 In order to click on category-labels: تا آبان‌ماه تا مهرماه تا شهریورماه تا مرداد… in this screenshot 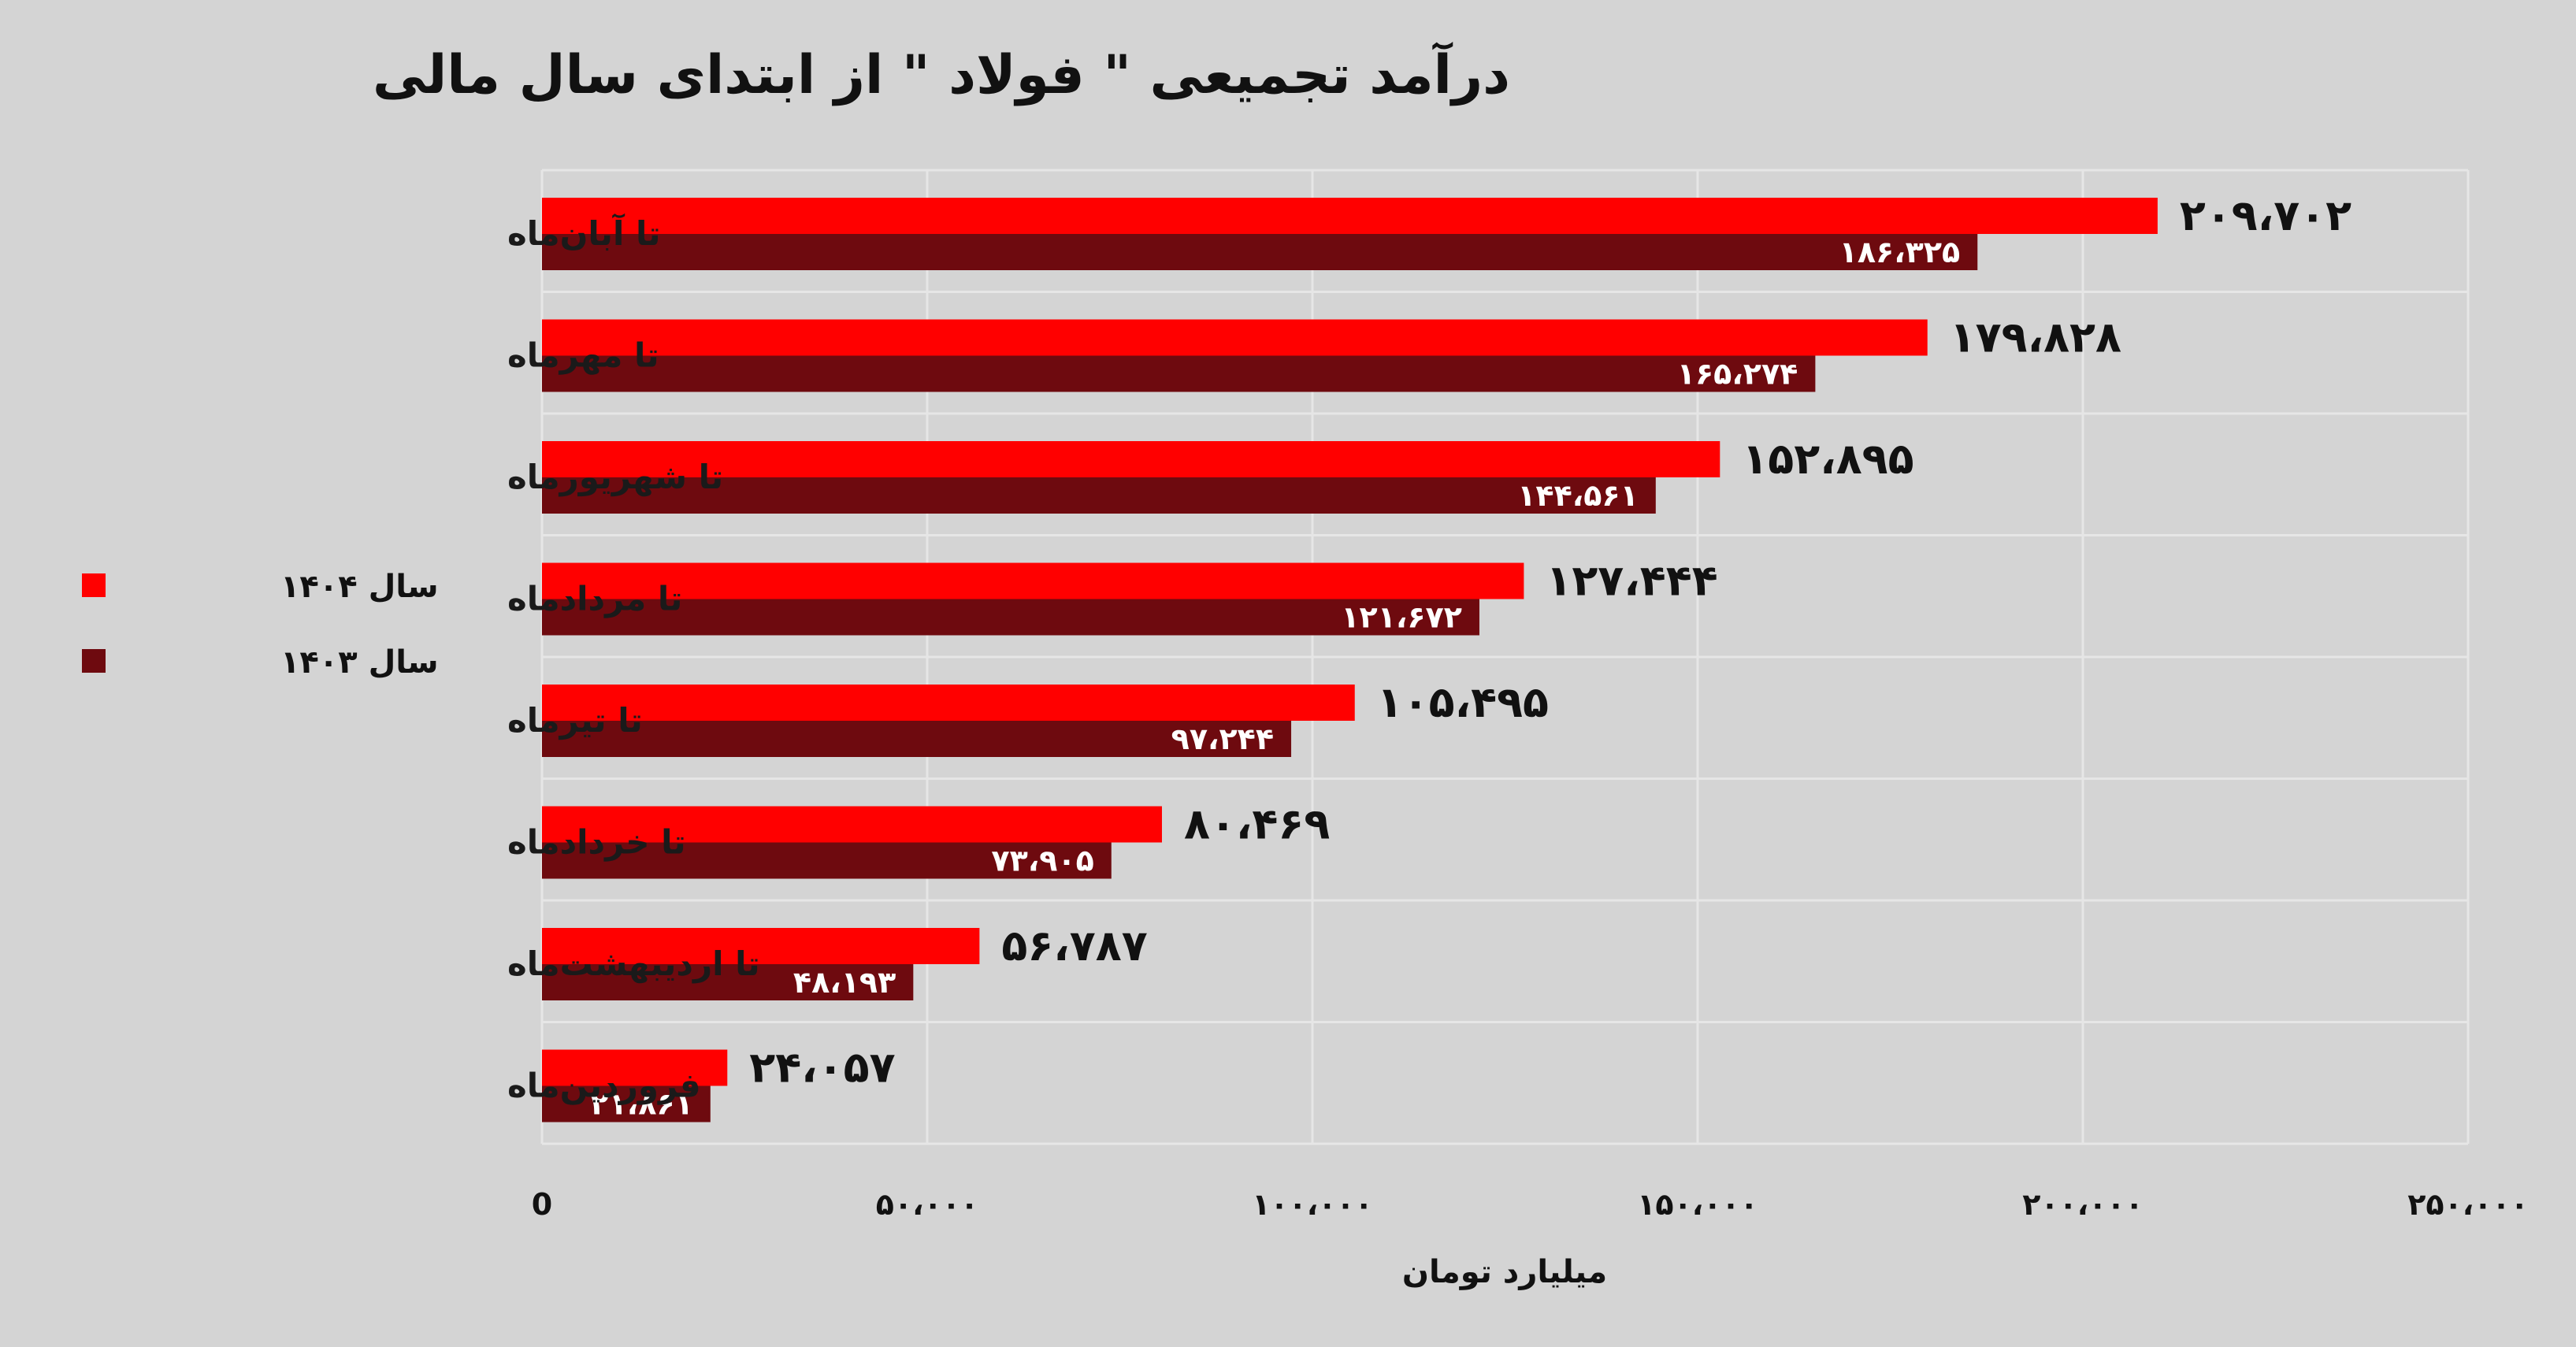, I will do `click(633, 660)`.